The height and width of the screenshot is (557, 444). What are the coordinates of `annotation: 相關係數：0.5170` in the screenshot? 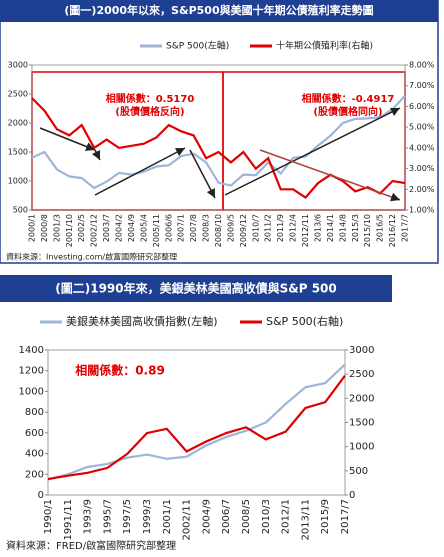 It's located at (150, 98).